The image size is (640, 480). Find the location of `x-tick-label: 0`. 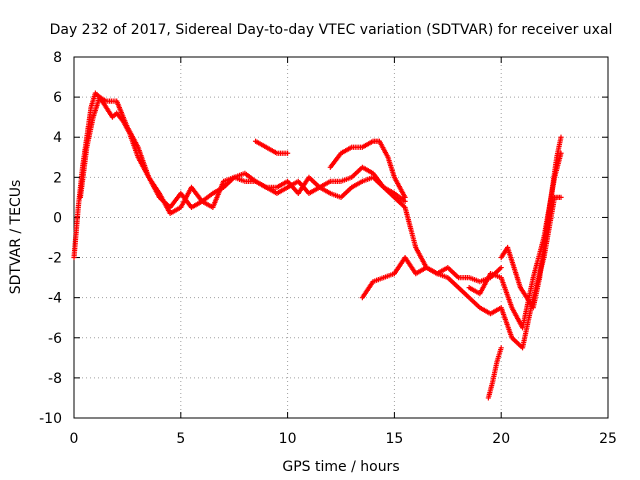

x-tick-label: 0 is located at coordinates (74, 439).